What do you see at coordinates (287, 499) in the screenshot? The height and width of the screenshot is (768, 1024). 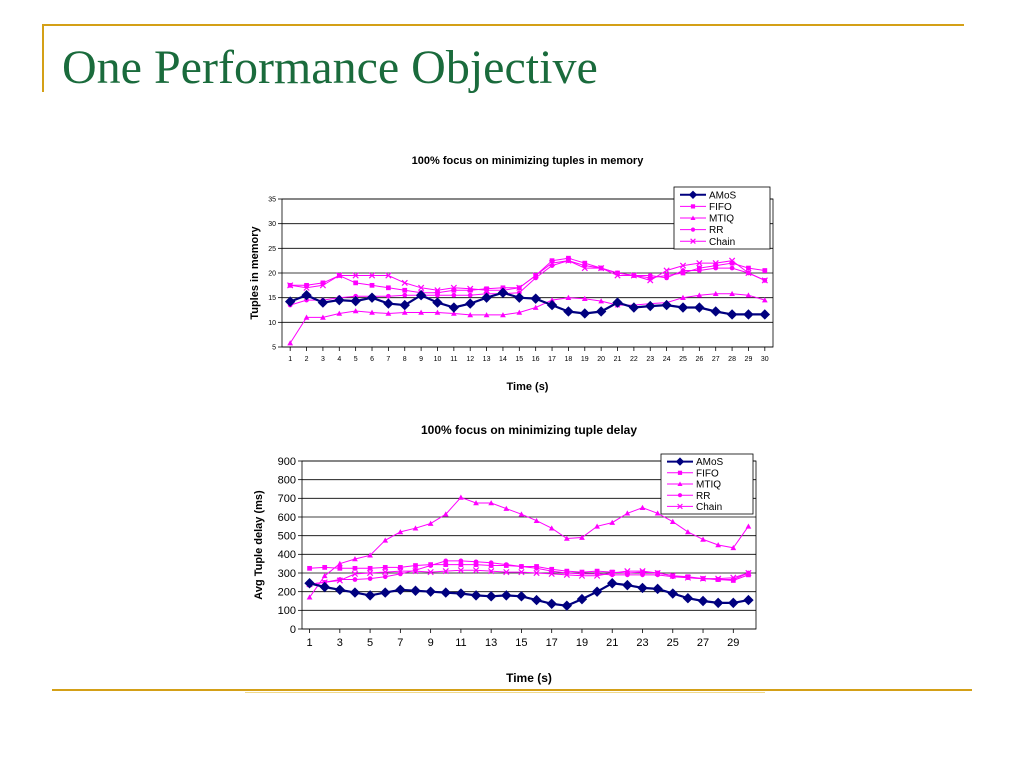 I see `y-tick-label: 700` at bounding box center [287, 499].